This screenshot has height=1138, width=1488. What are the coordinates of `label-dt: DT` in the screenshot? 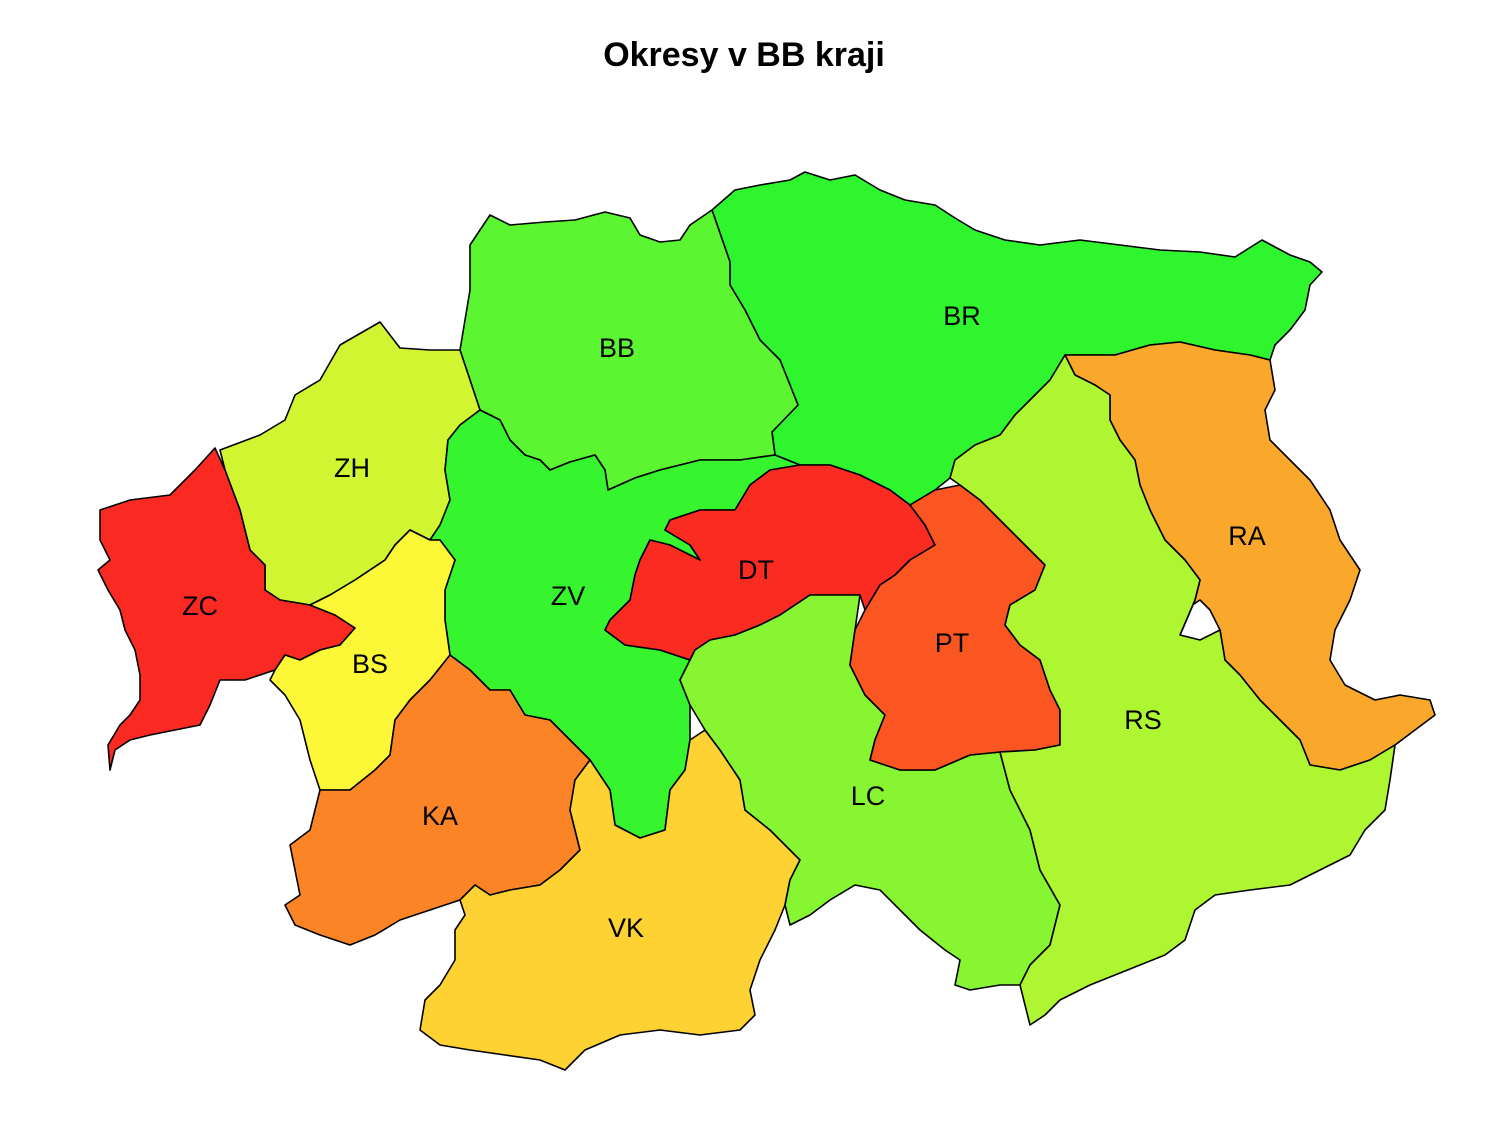 It's located at (756, 570).